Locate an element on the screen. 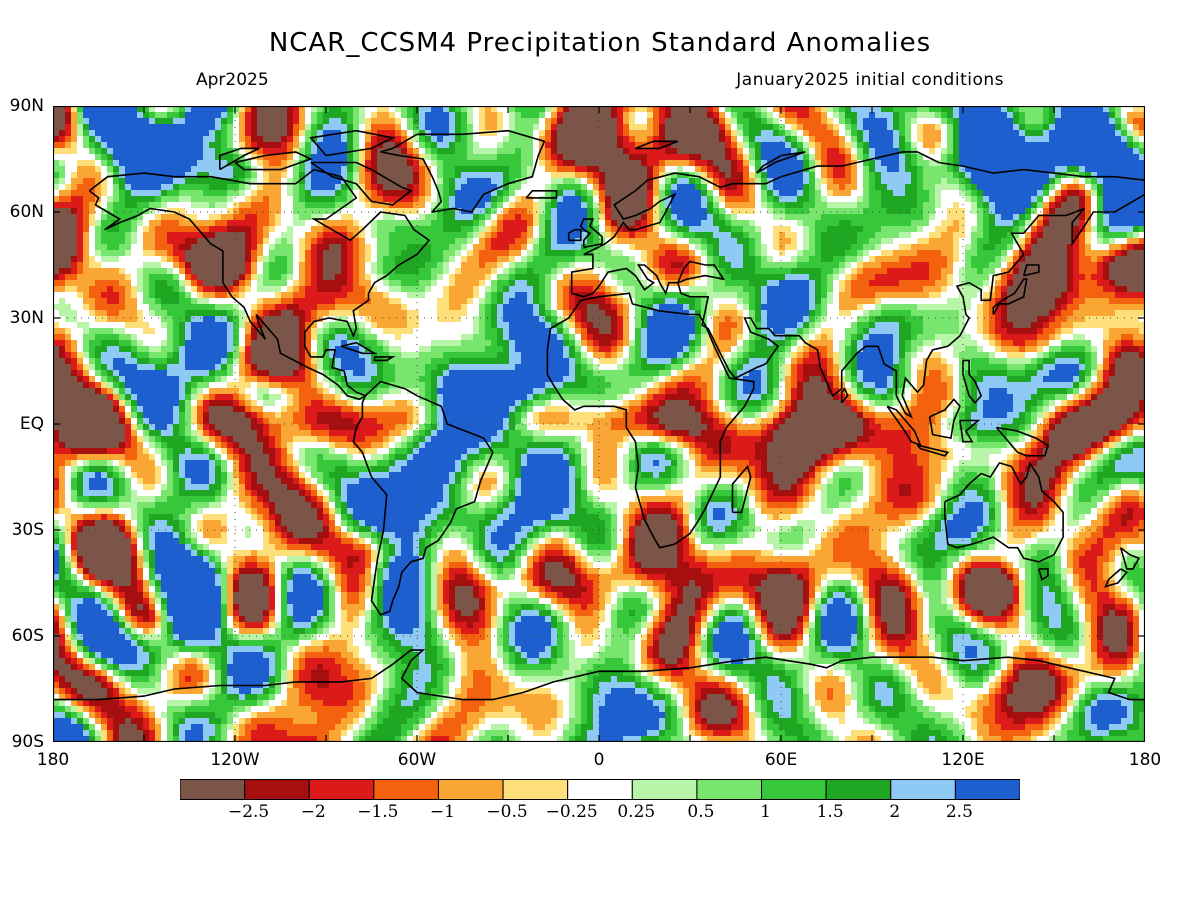 Image resolution: width=1200 pixels, height=900 pixels. colorbar-label: −2.5 is located at coordinates (248, 812).